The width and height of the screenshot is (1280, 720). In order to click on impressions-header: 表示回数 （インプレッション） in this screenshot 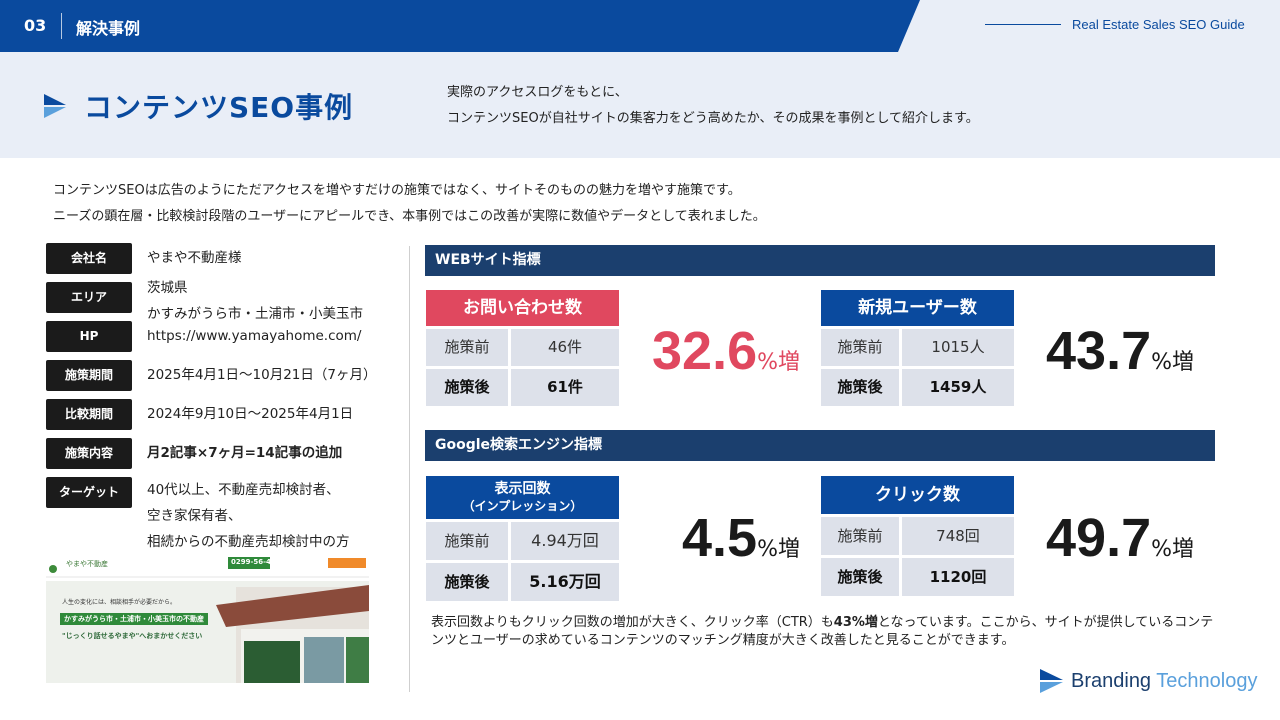, I will do `click(522, 497)`.